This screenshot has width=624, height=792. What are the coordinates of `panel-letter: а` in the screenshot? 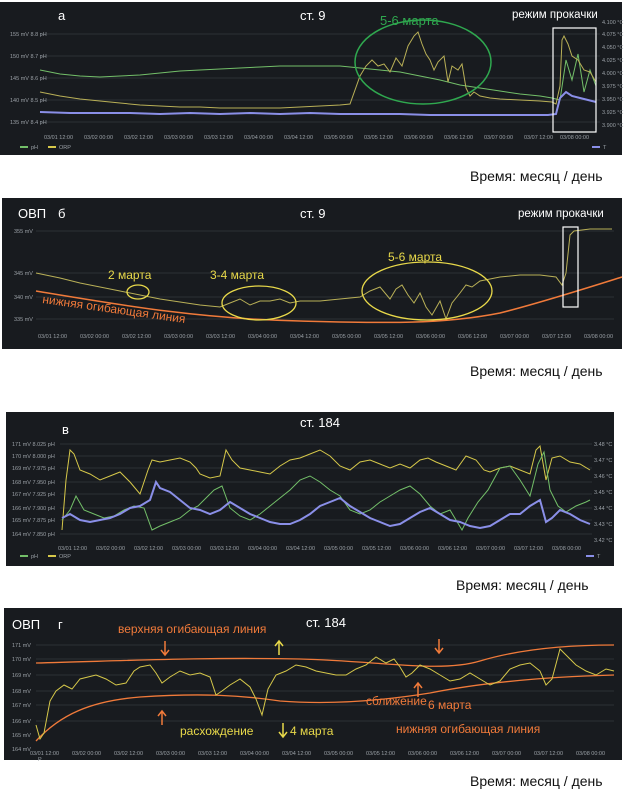 It's located at (62, 15).